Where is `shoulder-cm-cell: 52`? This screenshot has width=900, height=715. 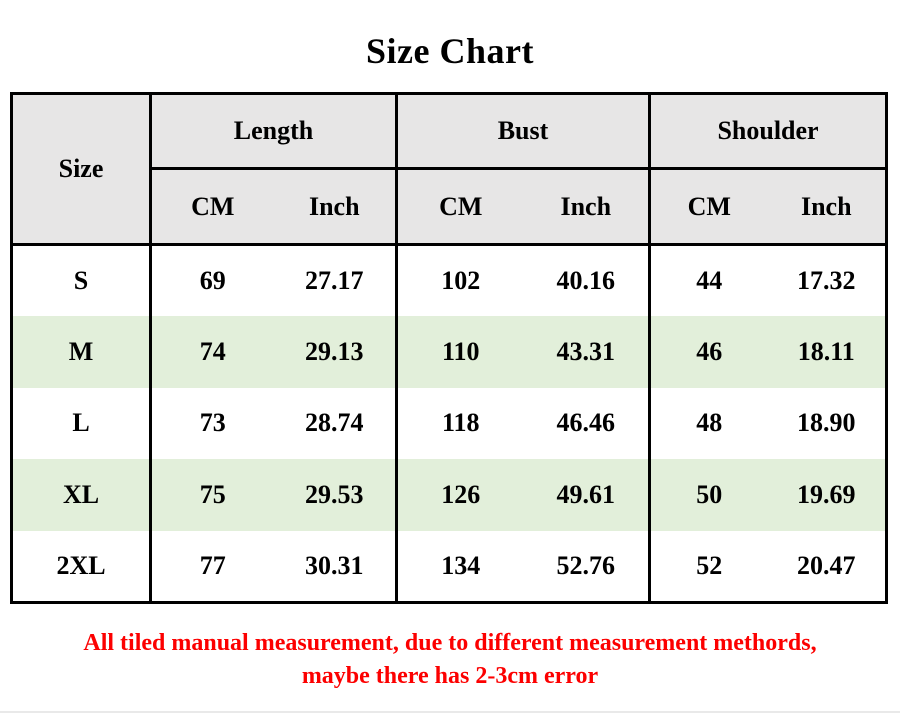 shoulder-cm-cell: 52 is located at coordinates (708, 566).